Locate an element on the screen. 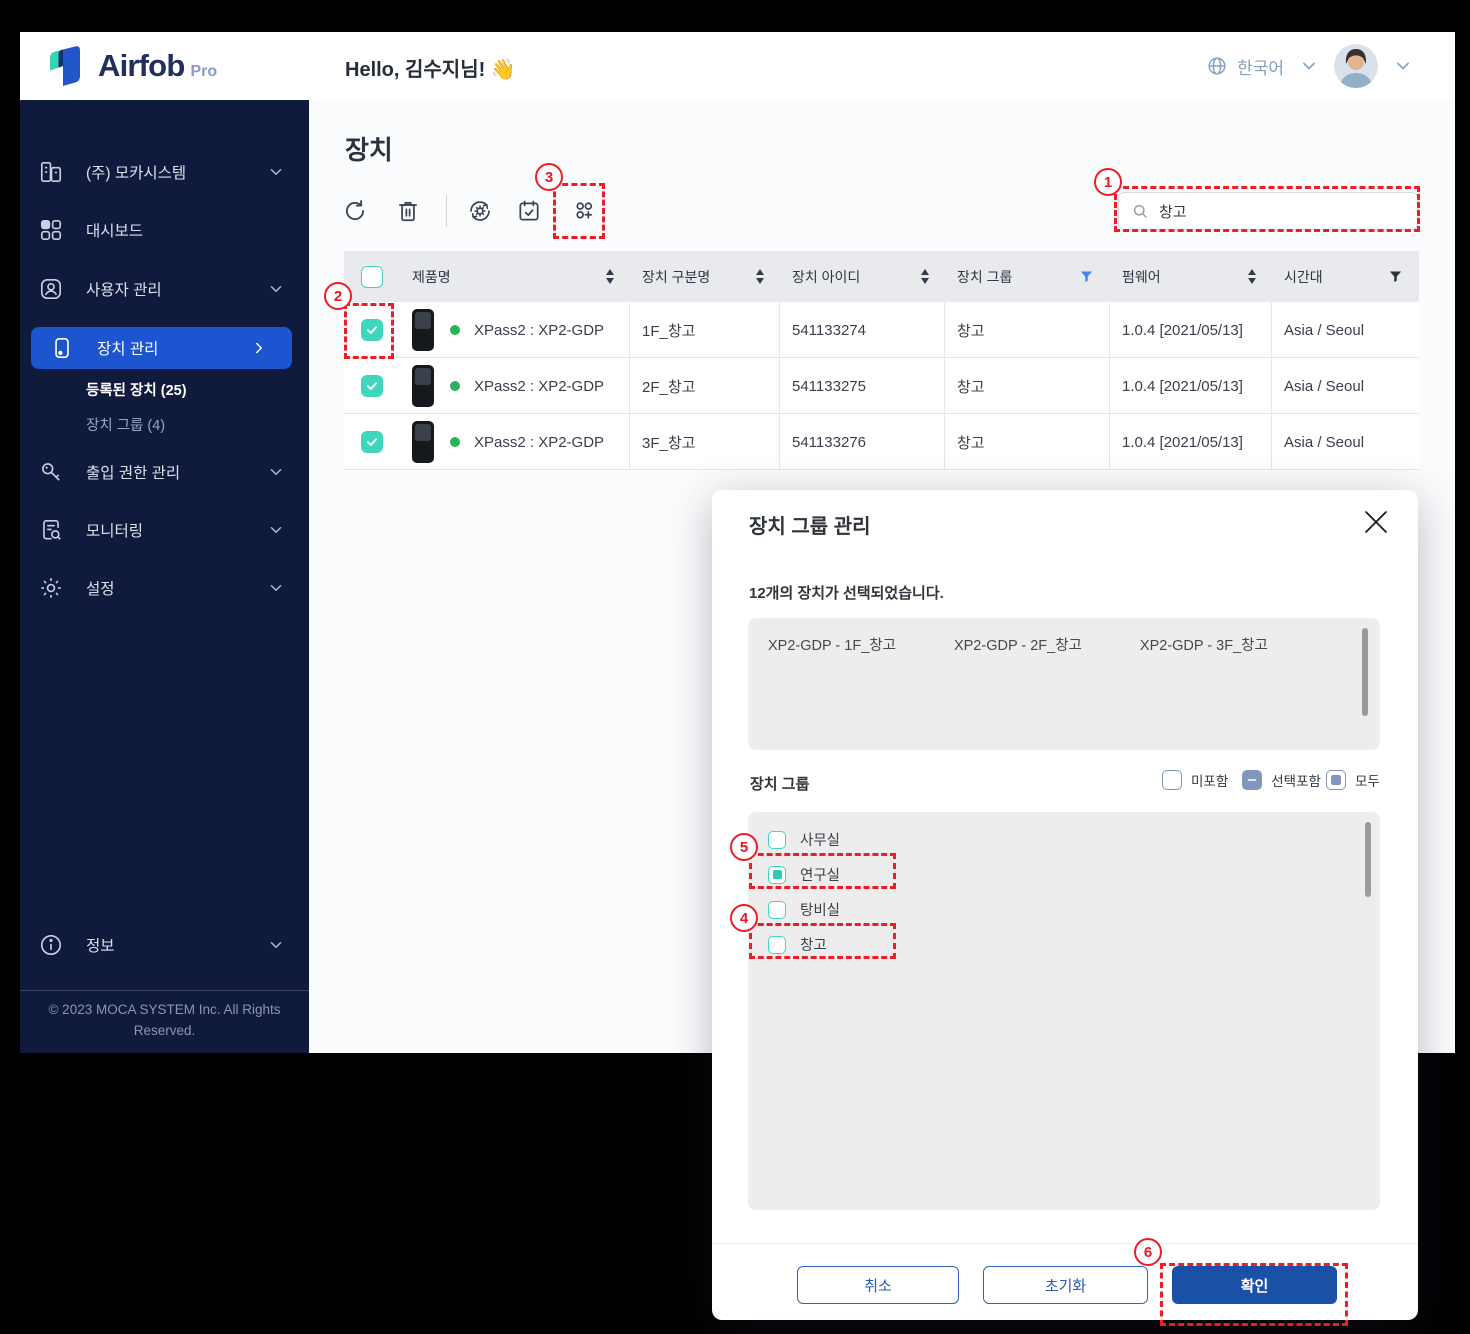  search-input is located at coordinates (1282, 211).